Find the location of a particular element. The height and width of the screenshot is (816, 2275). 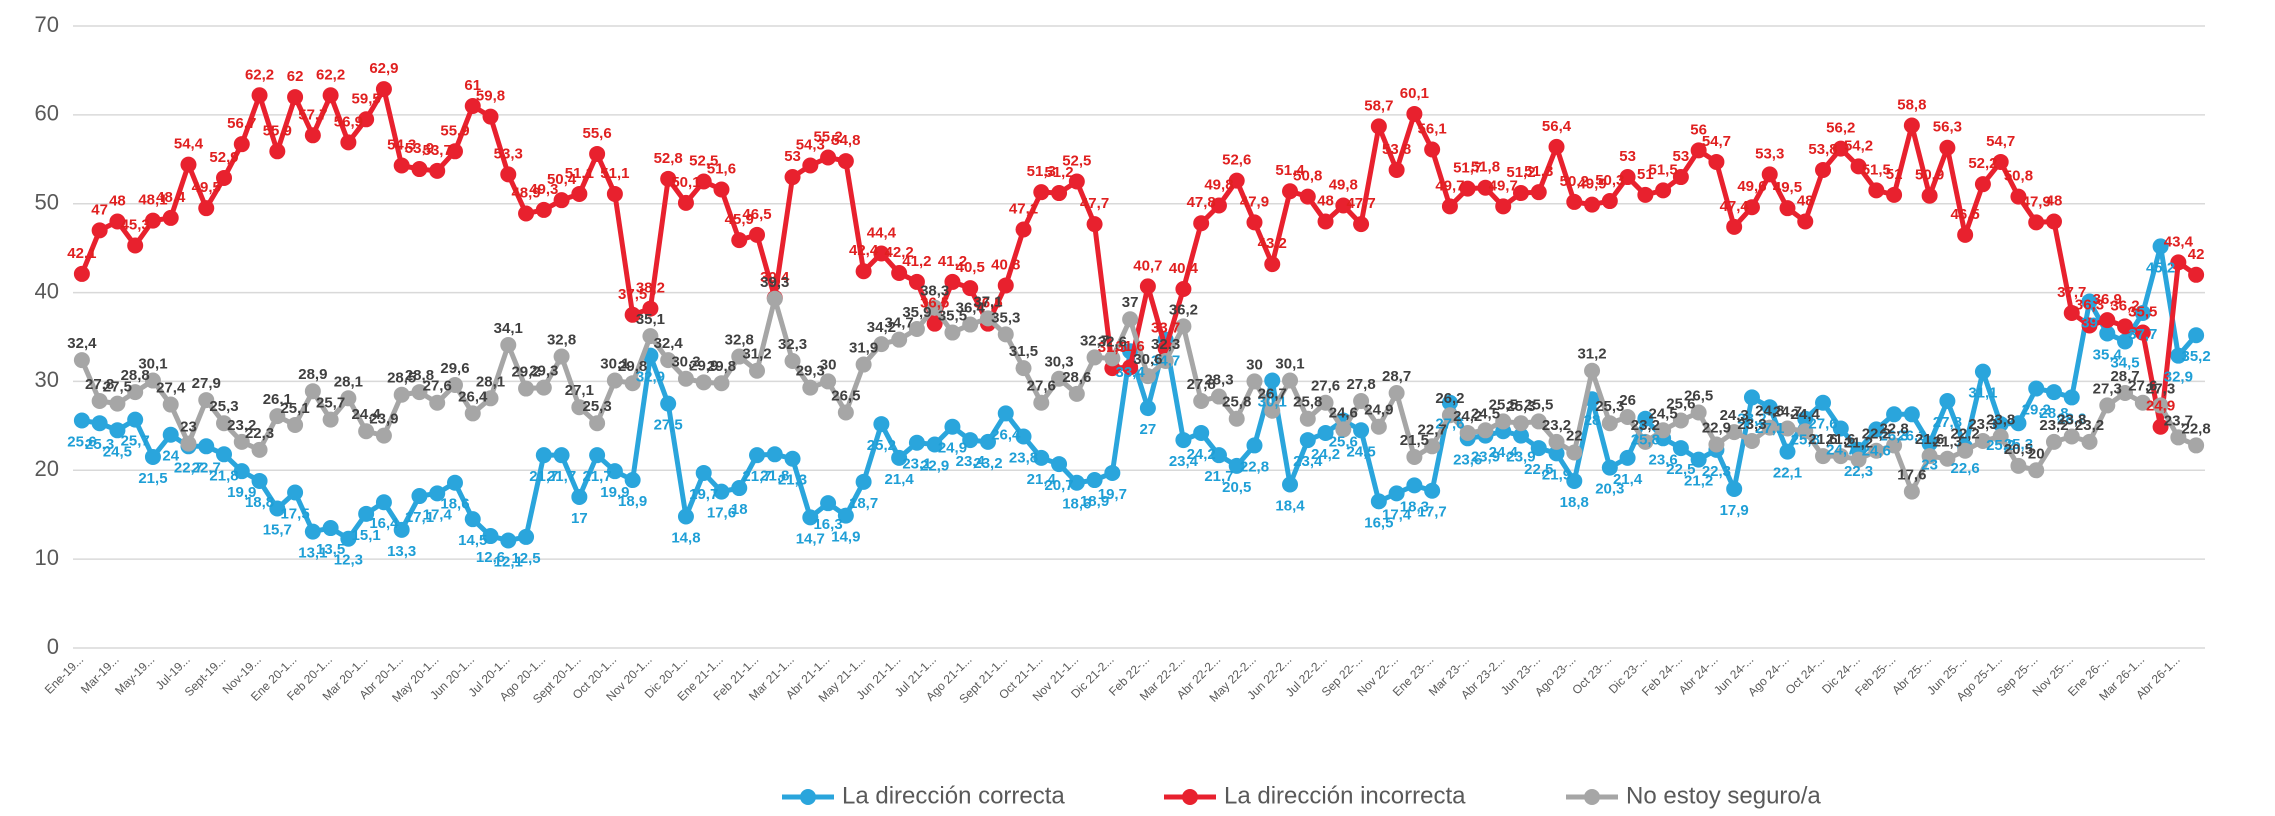

data-label: 17,6 is located at coordinates (1911, 475).